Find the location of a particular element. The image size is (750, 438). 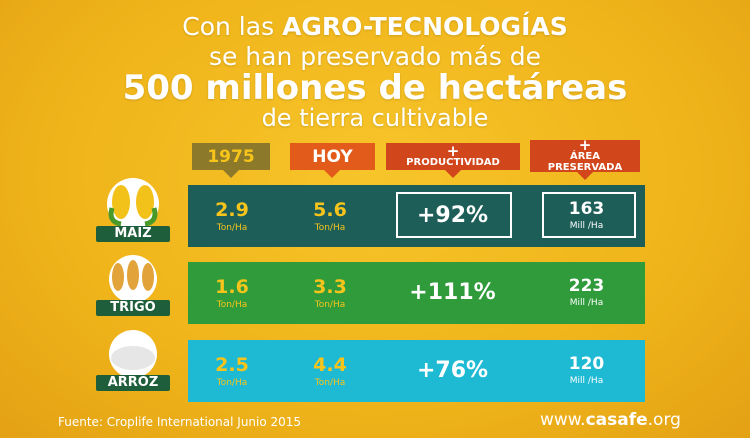

trigo-icon is located at coordinates (133, 279).